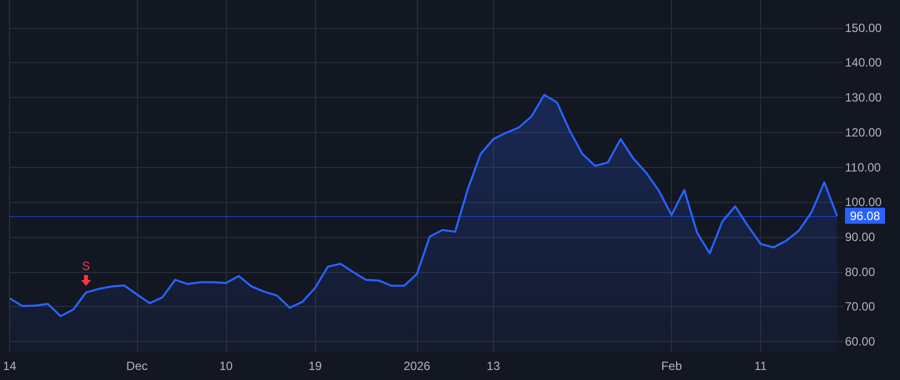 This screenshot has width=900, height=380. I want to click on ref-line-label: 96.08, so click(865, 215).